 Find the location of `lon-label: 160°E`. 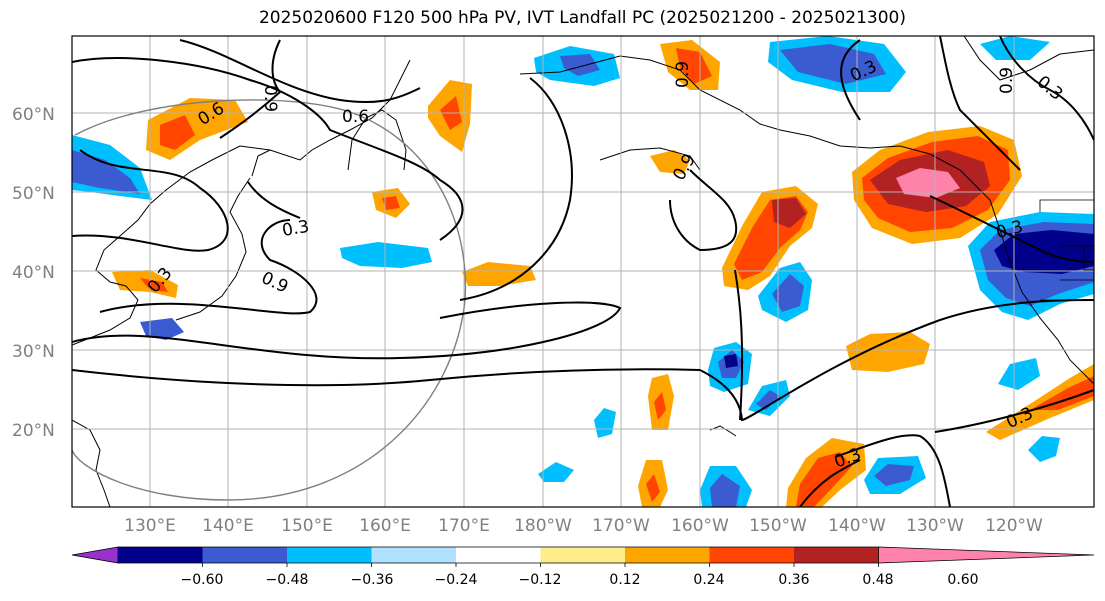

lon-label: 160°E is located at coordinates (385, 526).